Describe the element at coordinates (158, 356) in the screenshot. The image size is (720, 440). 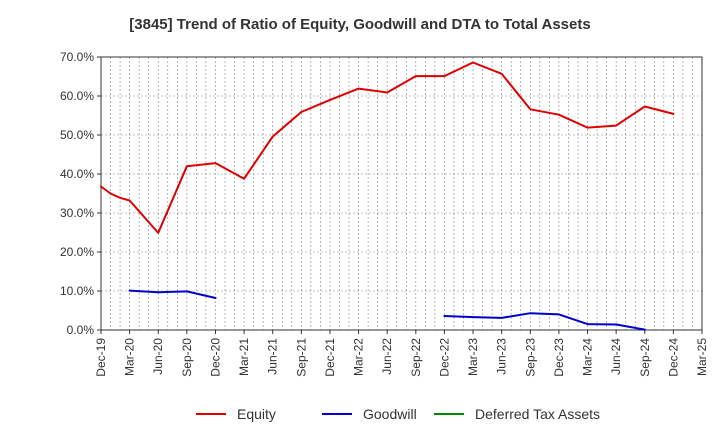
I see `x-tick-label: Jun-20` at that location.